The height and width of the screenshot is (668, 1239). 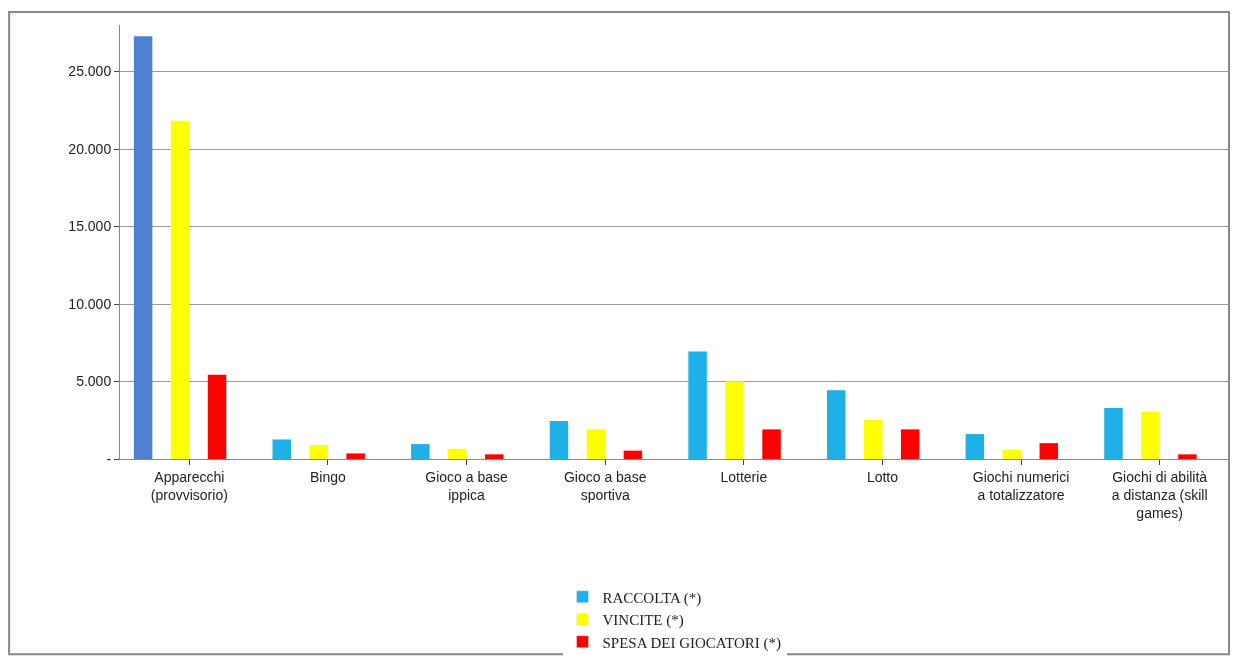 I want to click on x-tick-label: Giochi numerici a totalizzatore, so click(x=1021, y=485).